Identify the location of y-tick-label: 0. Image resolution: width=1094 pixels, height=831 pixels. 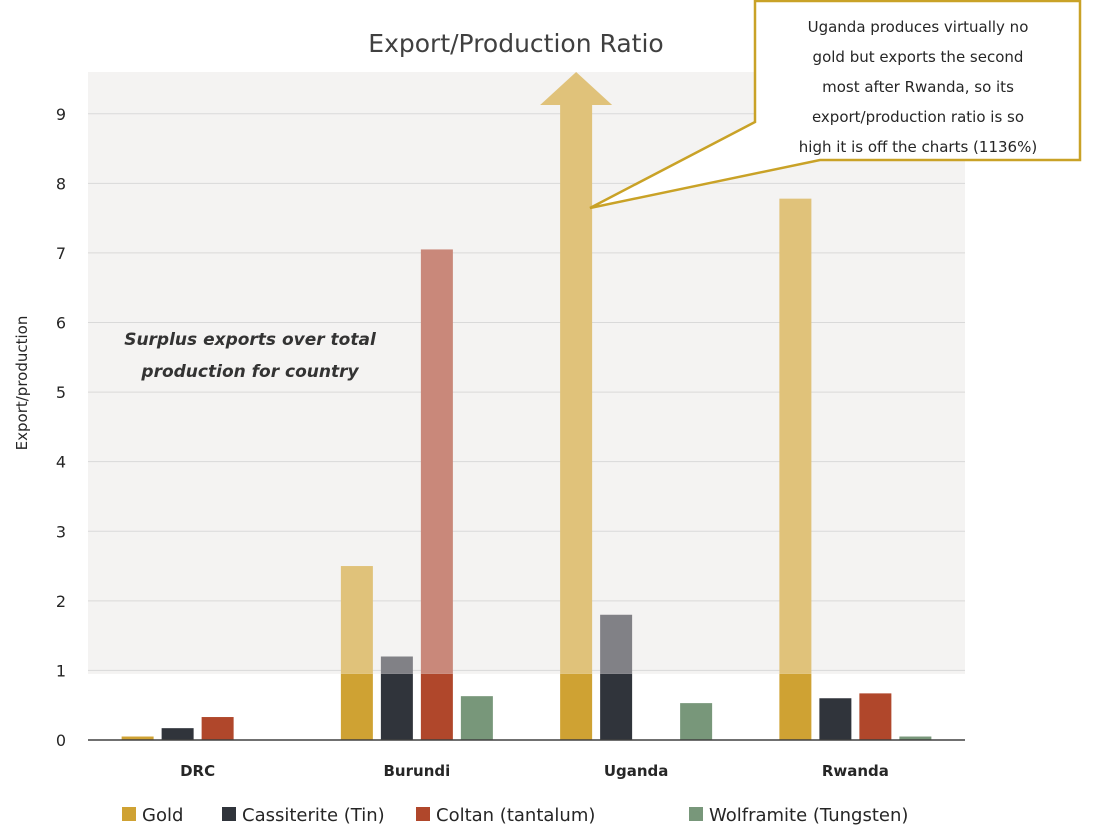
(61, 740).